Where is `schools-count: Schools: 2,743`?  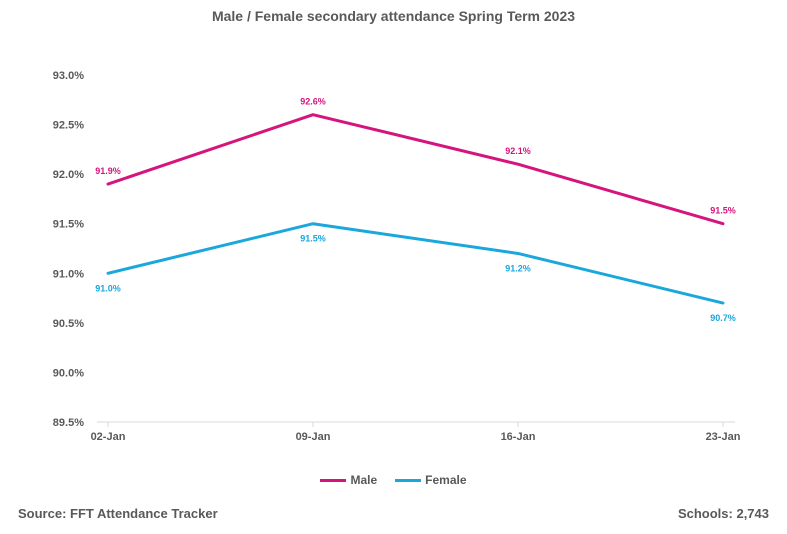 schools-count: Schools: 2,743 is located at coordinates (723, 513).